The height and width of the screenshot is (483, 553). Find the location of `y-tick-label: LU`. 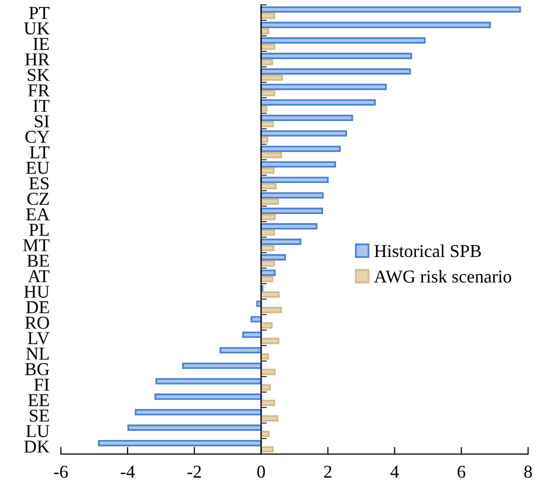

y-tick-label: LU is located at coordinates (38, 431).